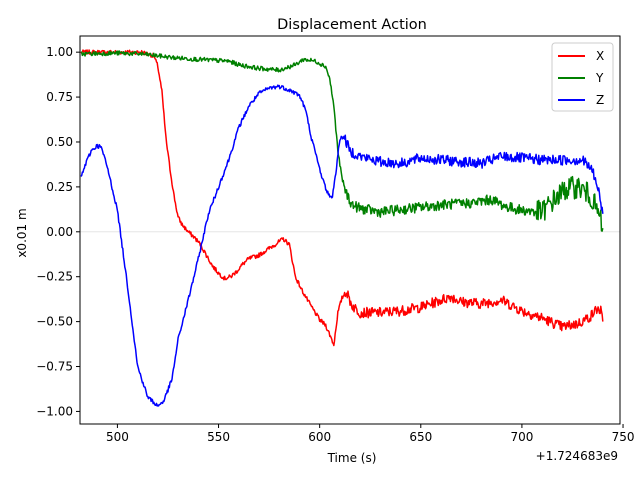 The image size is (640, 480). What do you see at coordinates (521, 437) in the screenshot?
I see `x-tick-label: 700` at bounding box center [521, 437].